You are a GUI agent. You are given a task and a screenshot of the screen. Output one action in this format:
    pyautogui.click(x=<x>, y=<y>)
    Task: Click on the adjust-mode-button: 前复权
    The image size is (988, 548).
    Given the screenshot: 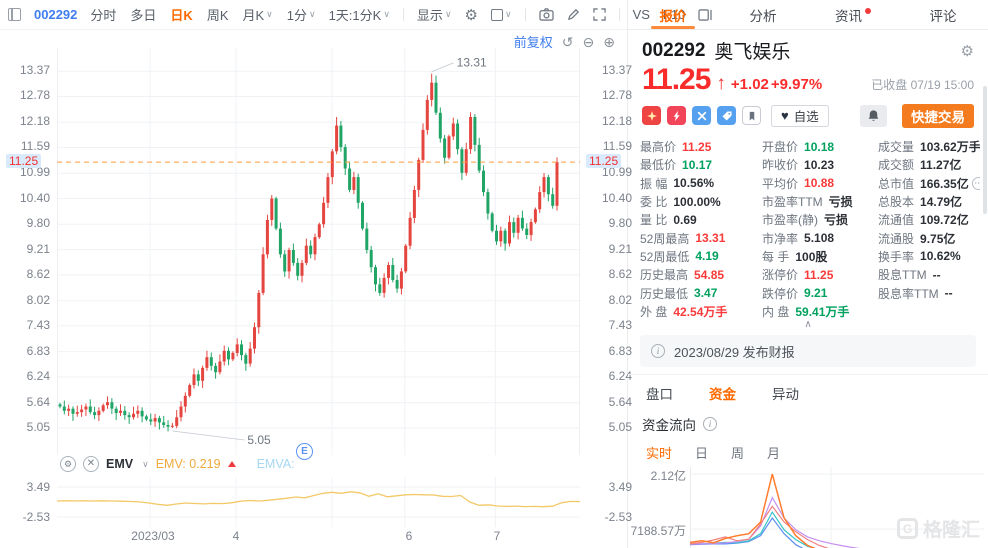 What is the action you would take?
    pyautogui.click(x=533, y=42)
    